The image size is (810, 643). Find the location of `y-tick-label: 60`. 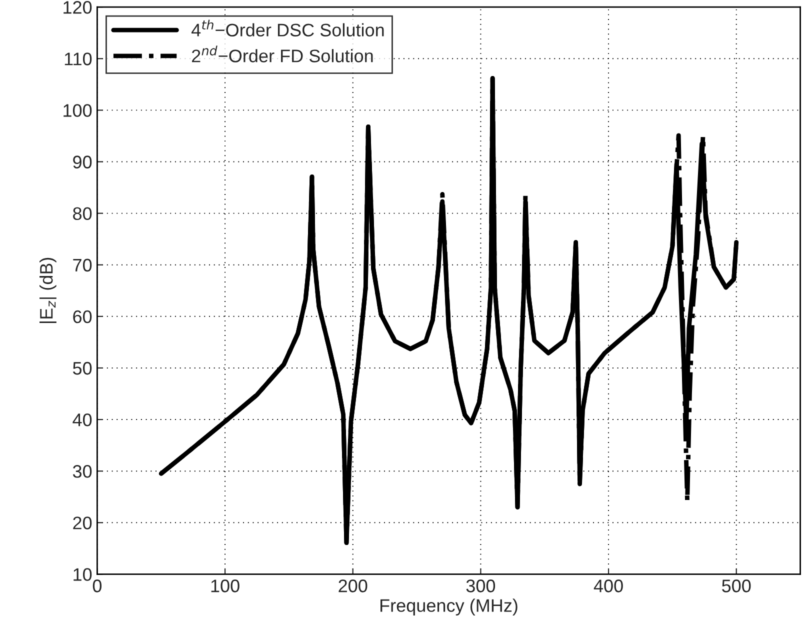

y-tick-label: 60 is located at coordinates (82, 317).